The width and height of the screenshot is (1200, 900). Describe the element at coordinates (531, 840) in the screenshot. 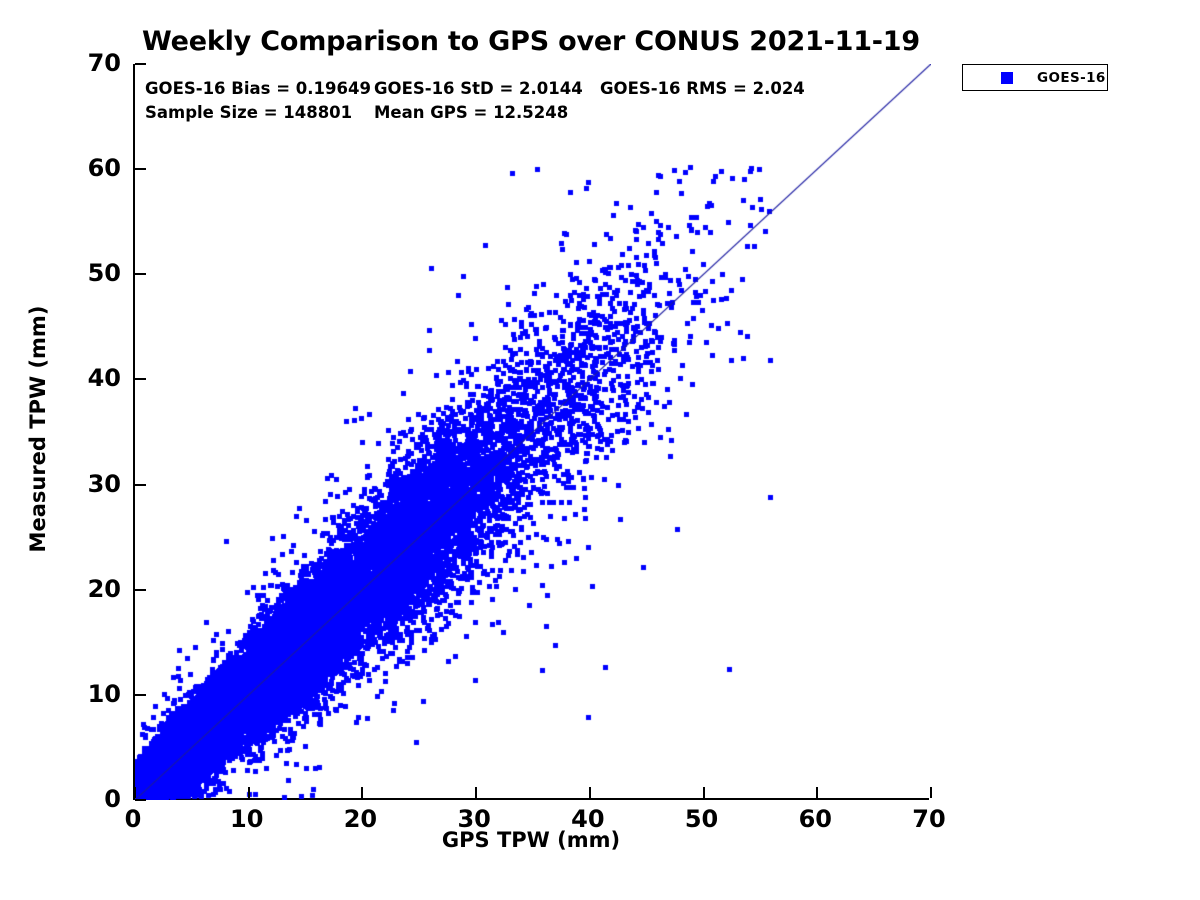

I see `x-axis-label: GPS TPW (mm)` at that location.